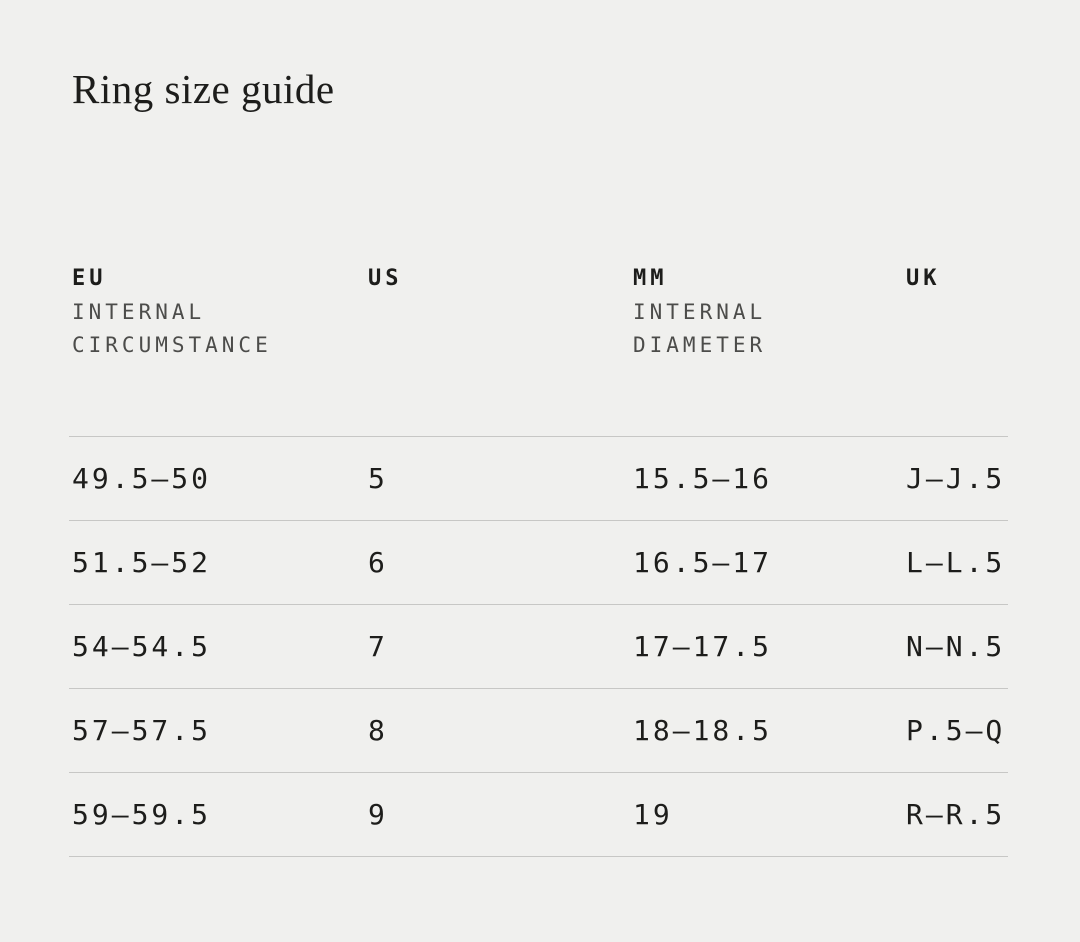 The image size is (1080, 942). What do you see at coordinates (378, 730) in the screenshot?
I see `cell-us: 8` at bounding box center [378, 730].